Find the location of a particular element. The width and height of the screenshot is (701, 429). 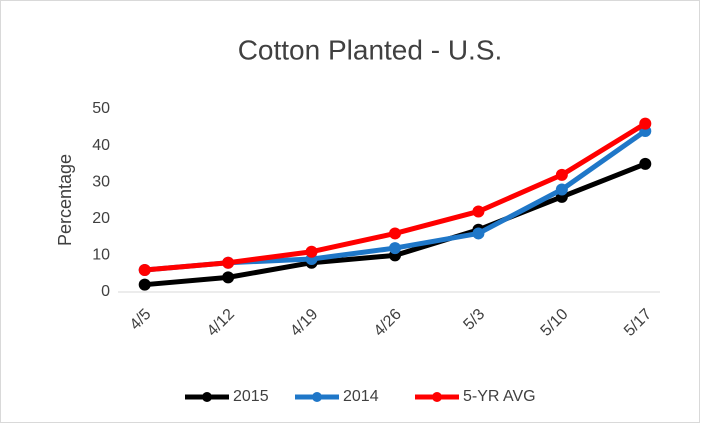

legend-label: 2015 is located at coordinates (251, 396).